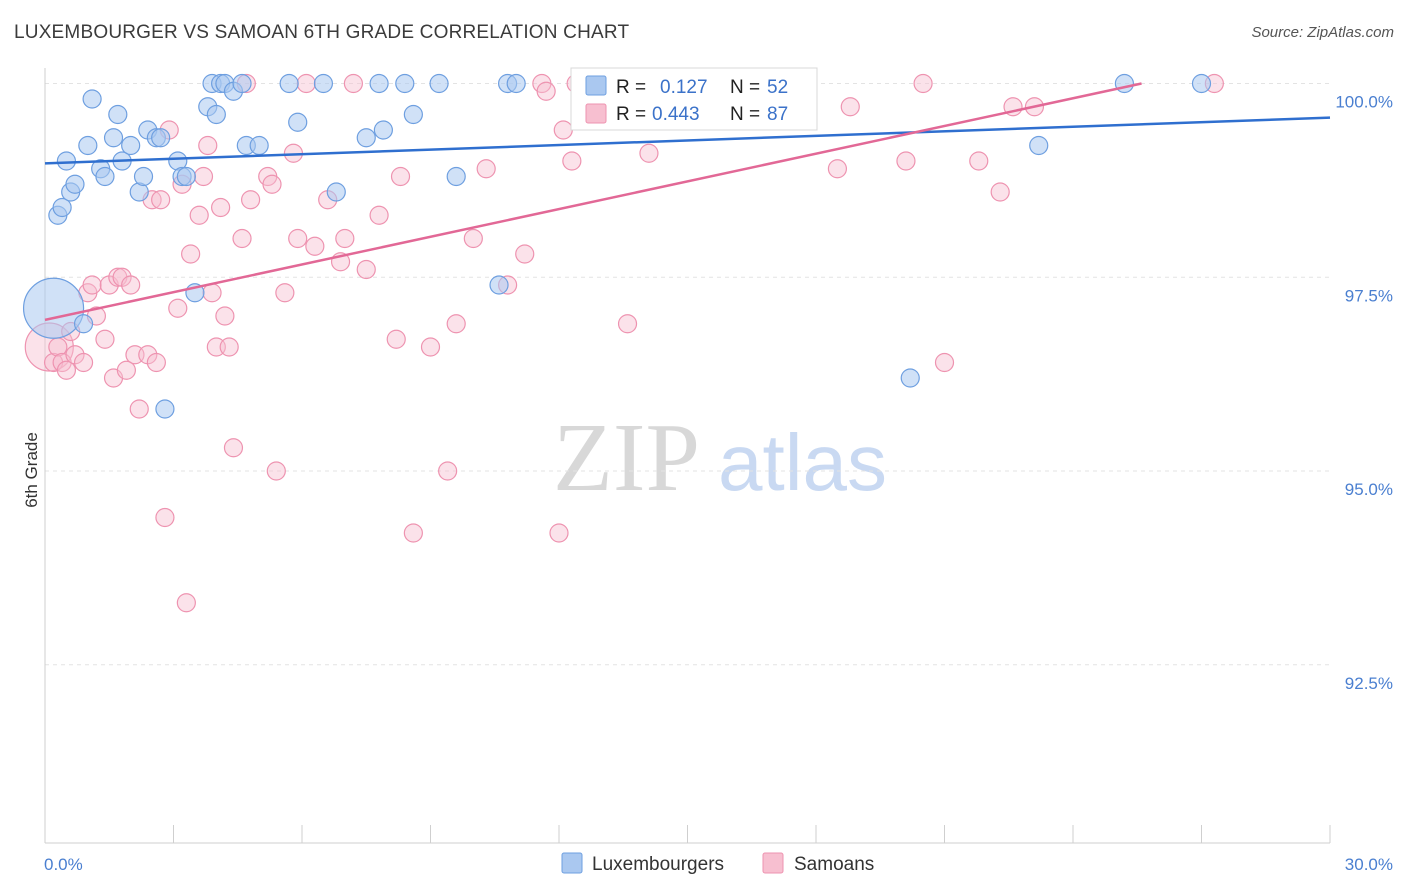 This screenshot has width=1406, height=892. I want to click on y-tick-label-1: 97.5%, so click(1369, 295).